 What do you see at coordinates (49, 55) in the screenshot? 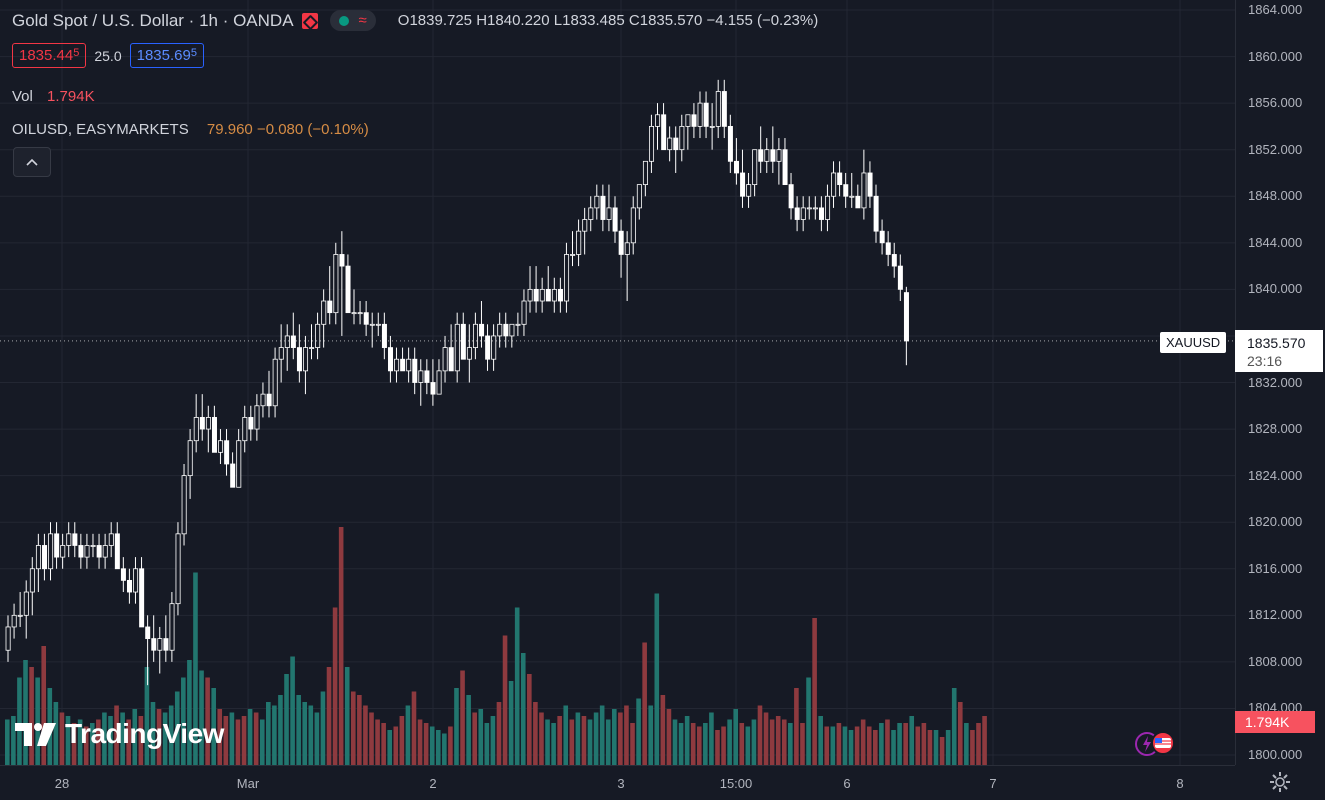
I see `sell-button: 1835.445` at bounding box center [49, 55].